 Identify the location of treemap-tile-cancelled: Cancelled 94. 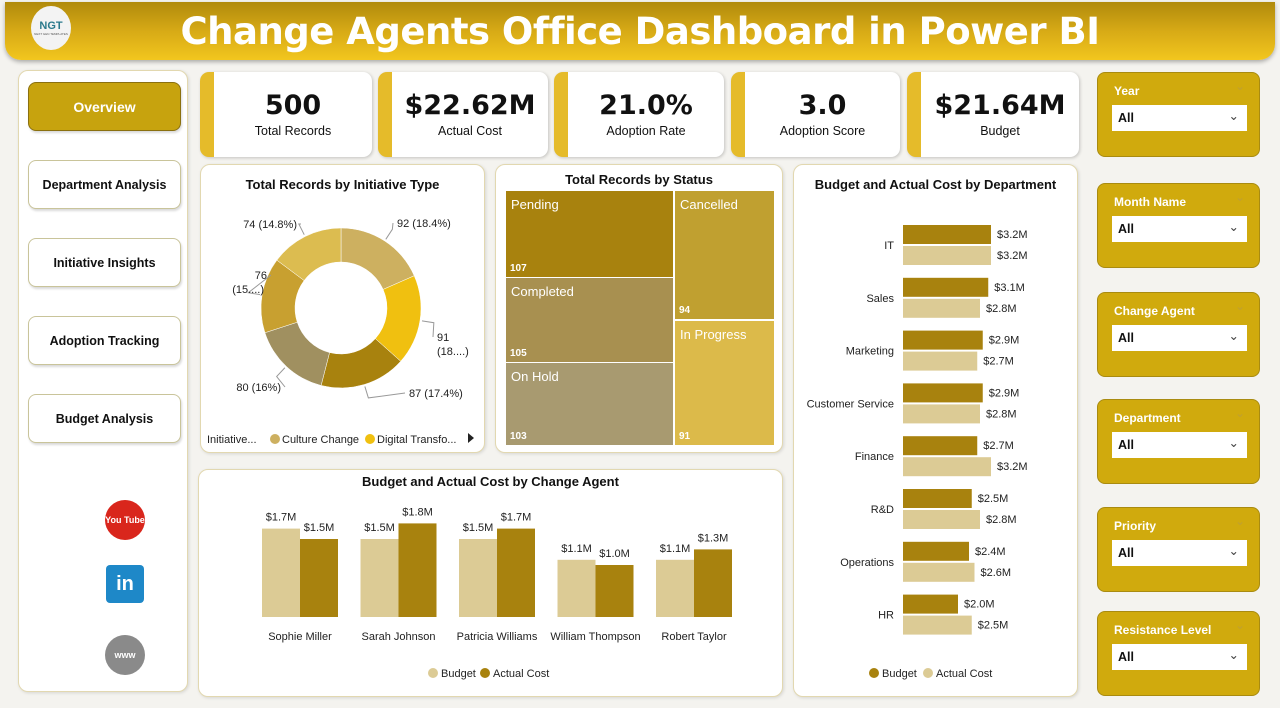
(724, 255).